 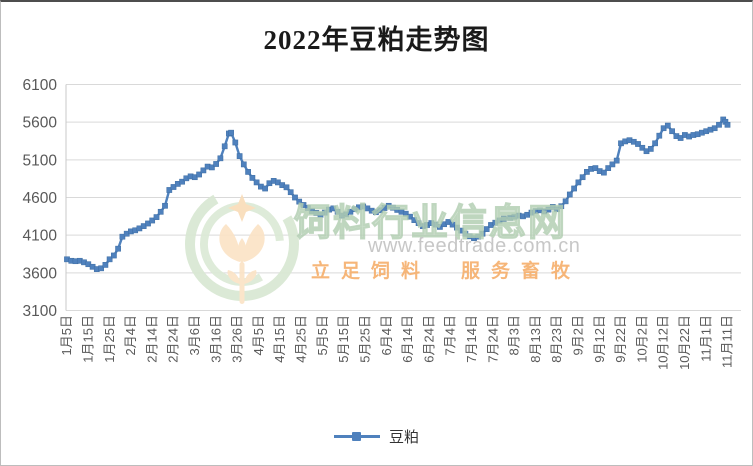 What do you see at coordinates (450, 335) in the screenshot?
I see `x-tick-label: 7月4日` at bounding box center [450, 335].